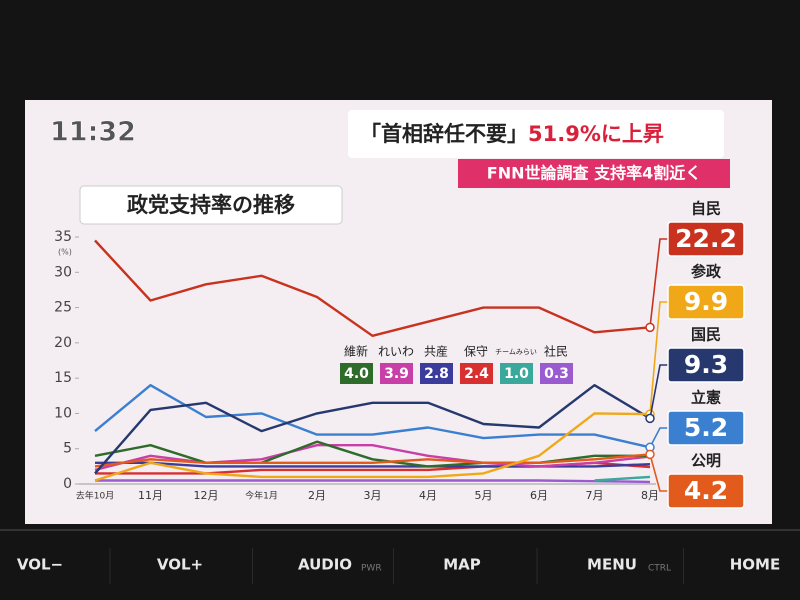 The height and width of the screenshot is (600, 800). What do you see at coordinates (650, 495) in the screenshot?
I see `x-tick-label: 8月` at bounding box center [650, 495].